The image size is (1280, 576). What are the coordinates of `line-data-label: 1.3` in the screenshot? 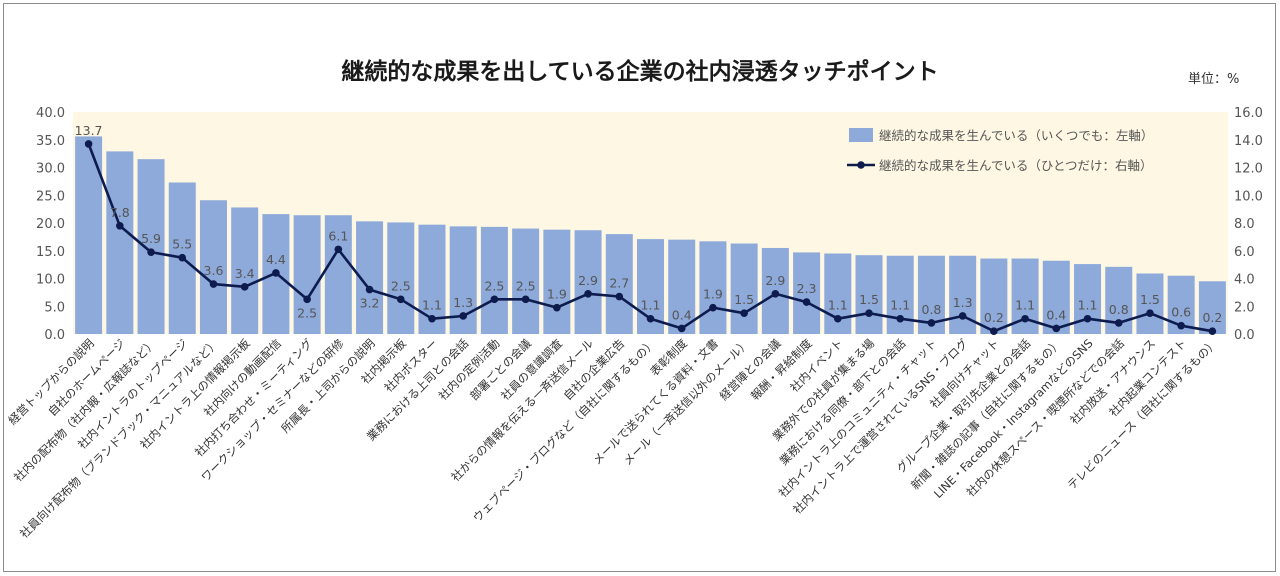 It's located at (463, 302).